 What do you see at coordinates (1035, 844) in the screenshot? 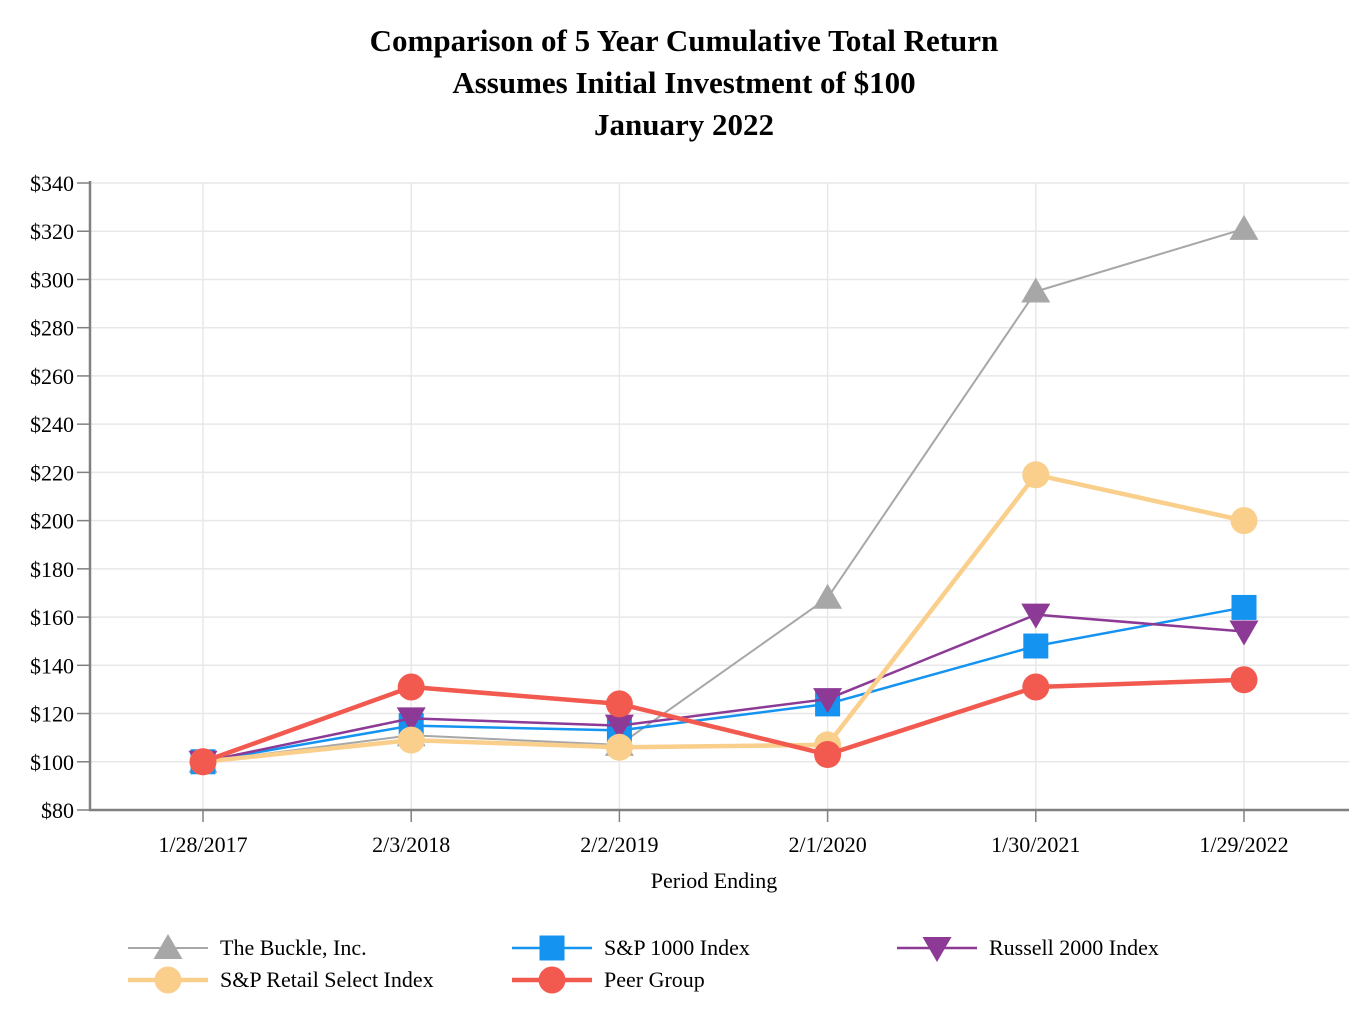
I see `svg-text: 1/30/2021` at bounding box center [1035, 844].